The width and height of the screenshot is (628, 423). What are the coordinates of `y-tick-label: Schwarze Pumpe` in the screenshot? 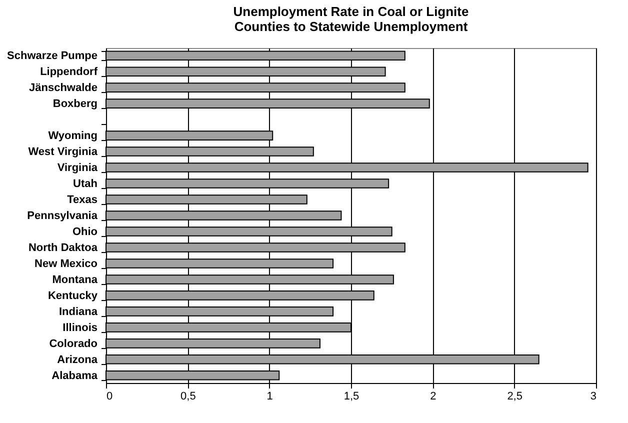 It's located at (52, 56).